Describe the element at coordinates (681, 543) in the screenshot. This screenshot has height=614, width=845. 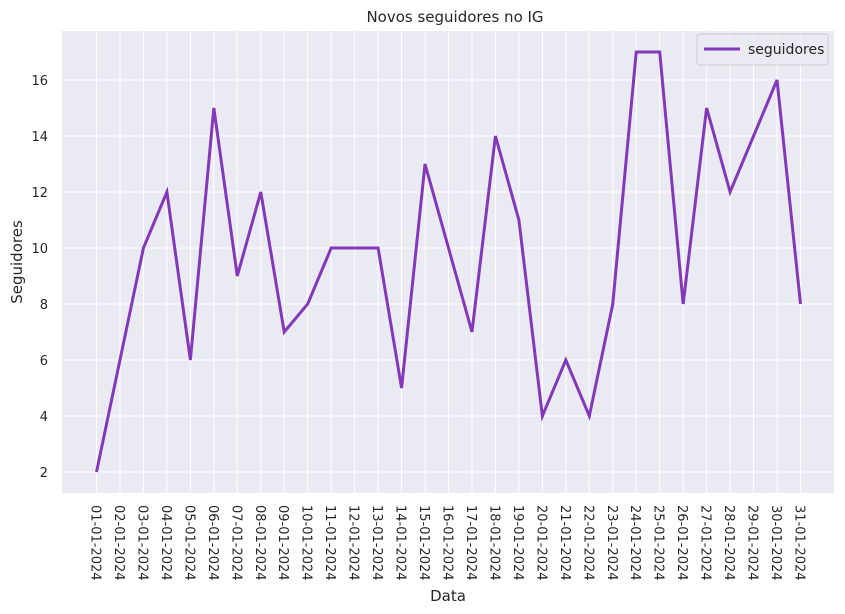
I see `x-tick-label: 26-01-2024` at that location.